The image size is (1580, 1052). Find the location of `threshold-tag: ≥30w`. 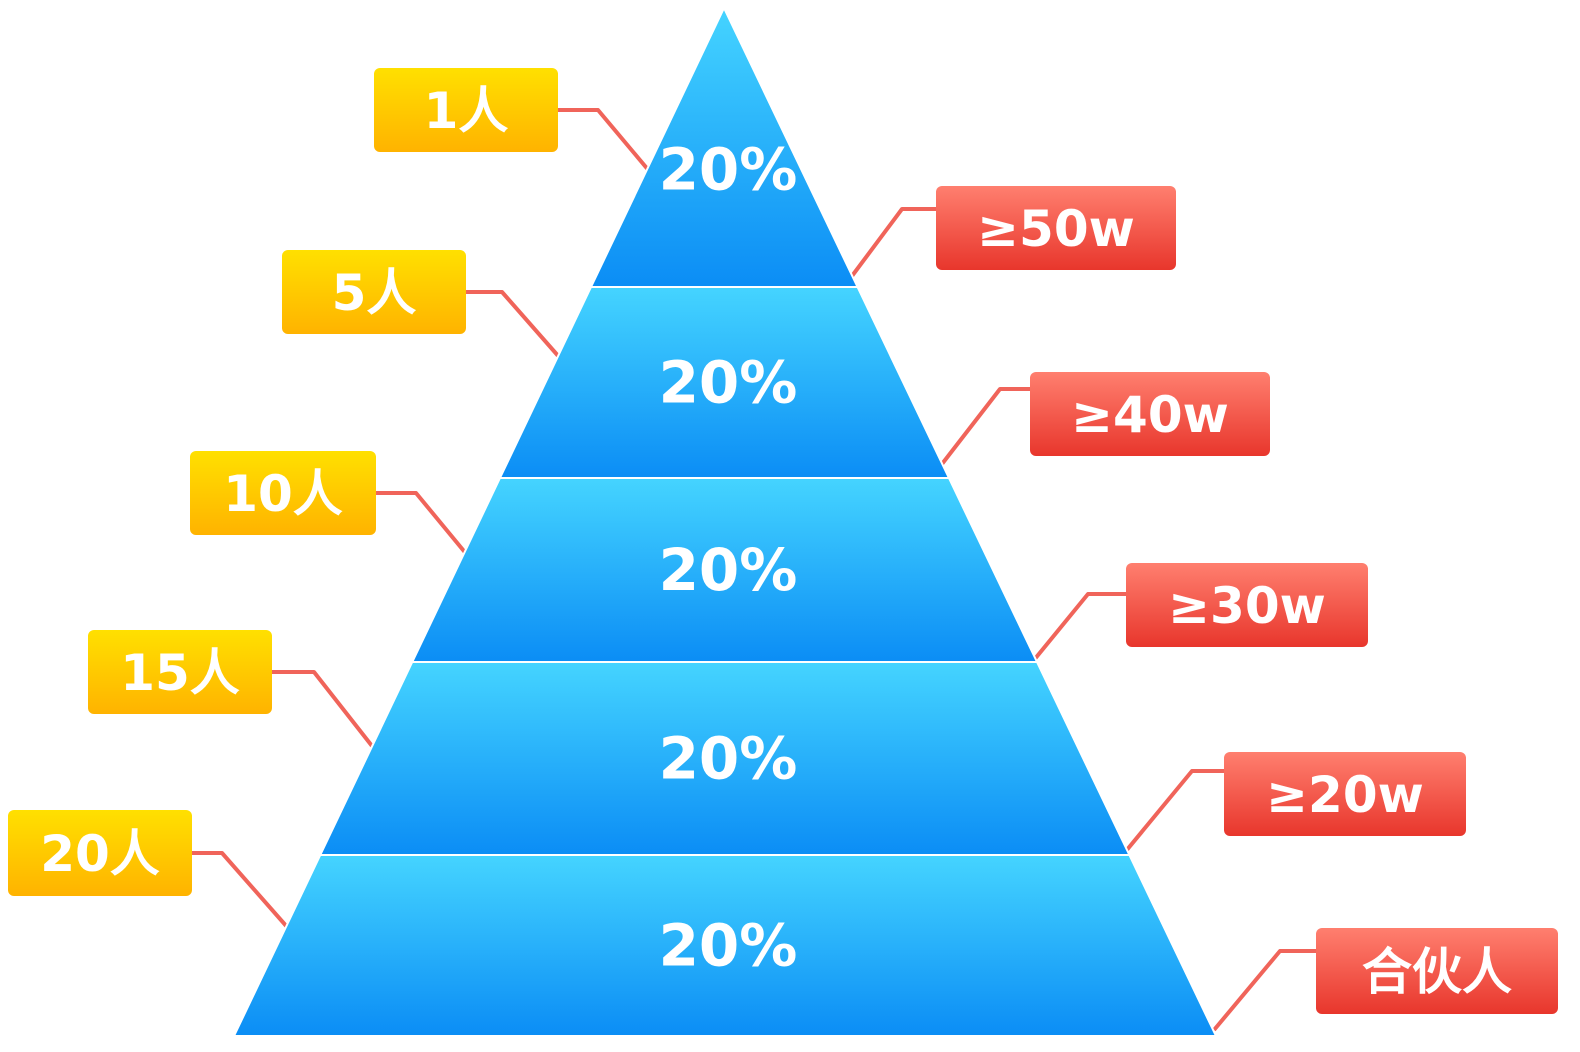

threshold-tag: ≥30w is located at coordinates (1247, 605).